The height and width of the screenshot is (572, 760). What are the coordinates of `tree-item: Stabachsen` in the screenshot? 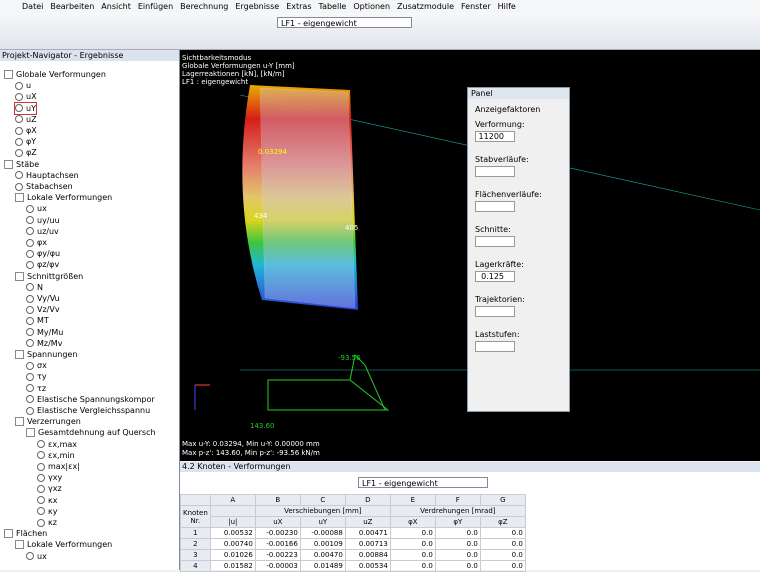 It's located at (44, 186).